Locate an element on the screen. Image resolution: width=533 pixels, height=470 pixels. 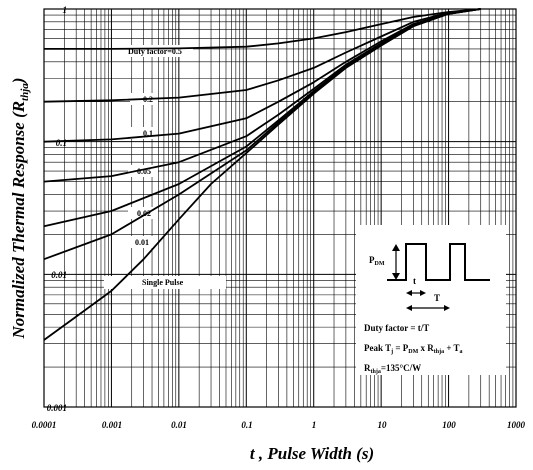
y-tick-label: 0.001 is located at coordinates (57, 408).